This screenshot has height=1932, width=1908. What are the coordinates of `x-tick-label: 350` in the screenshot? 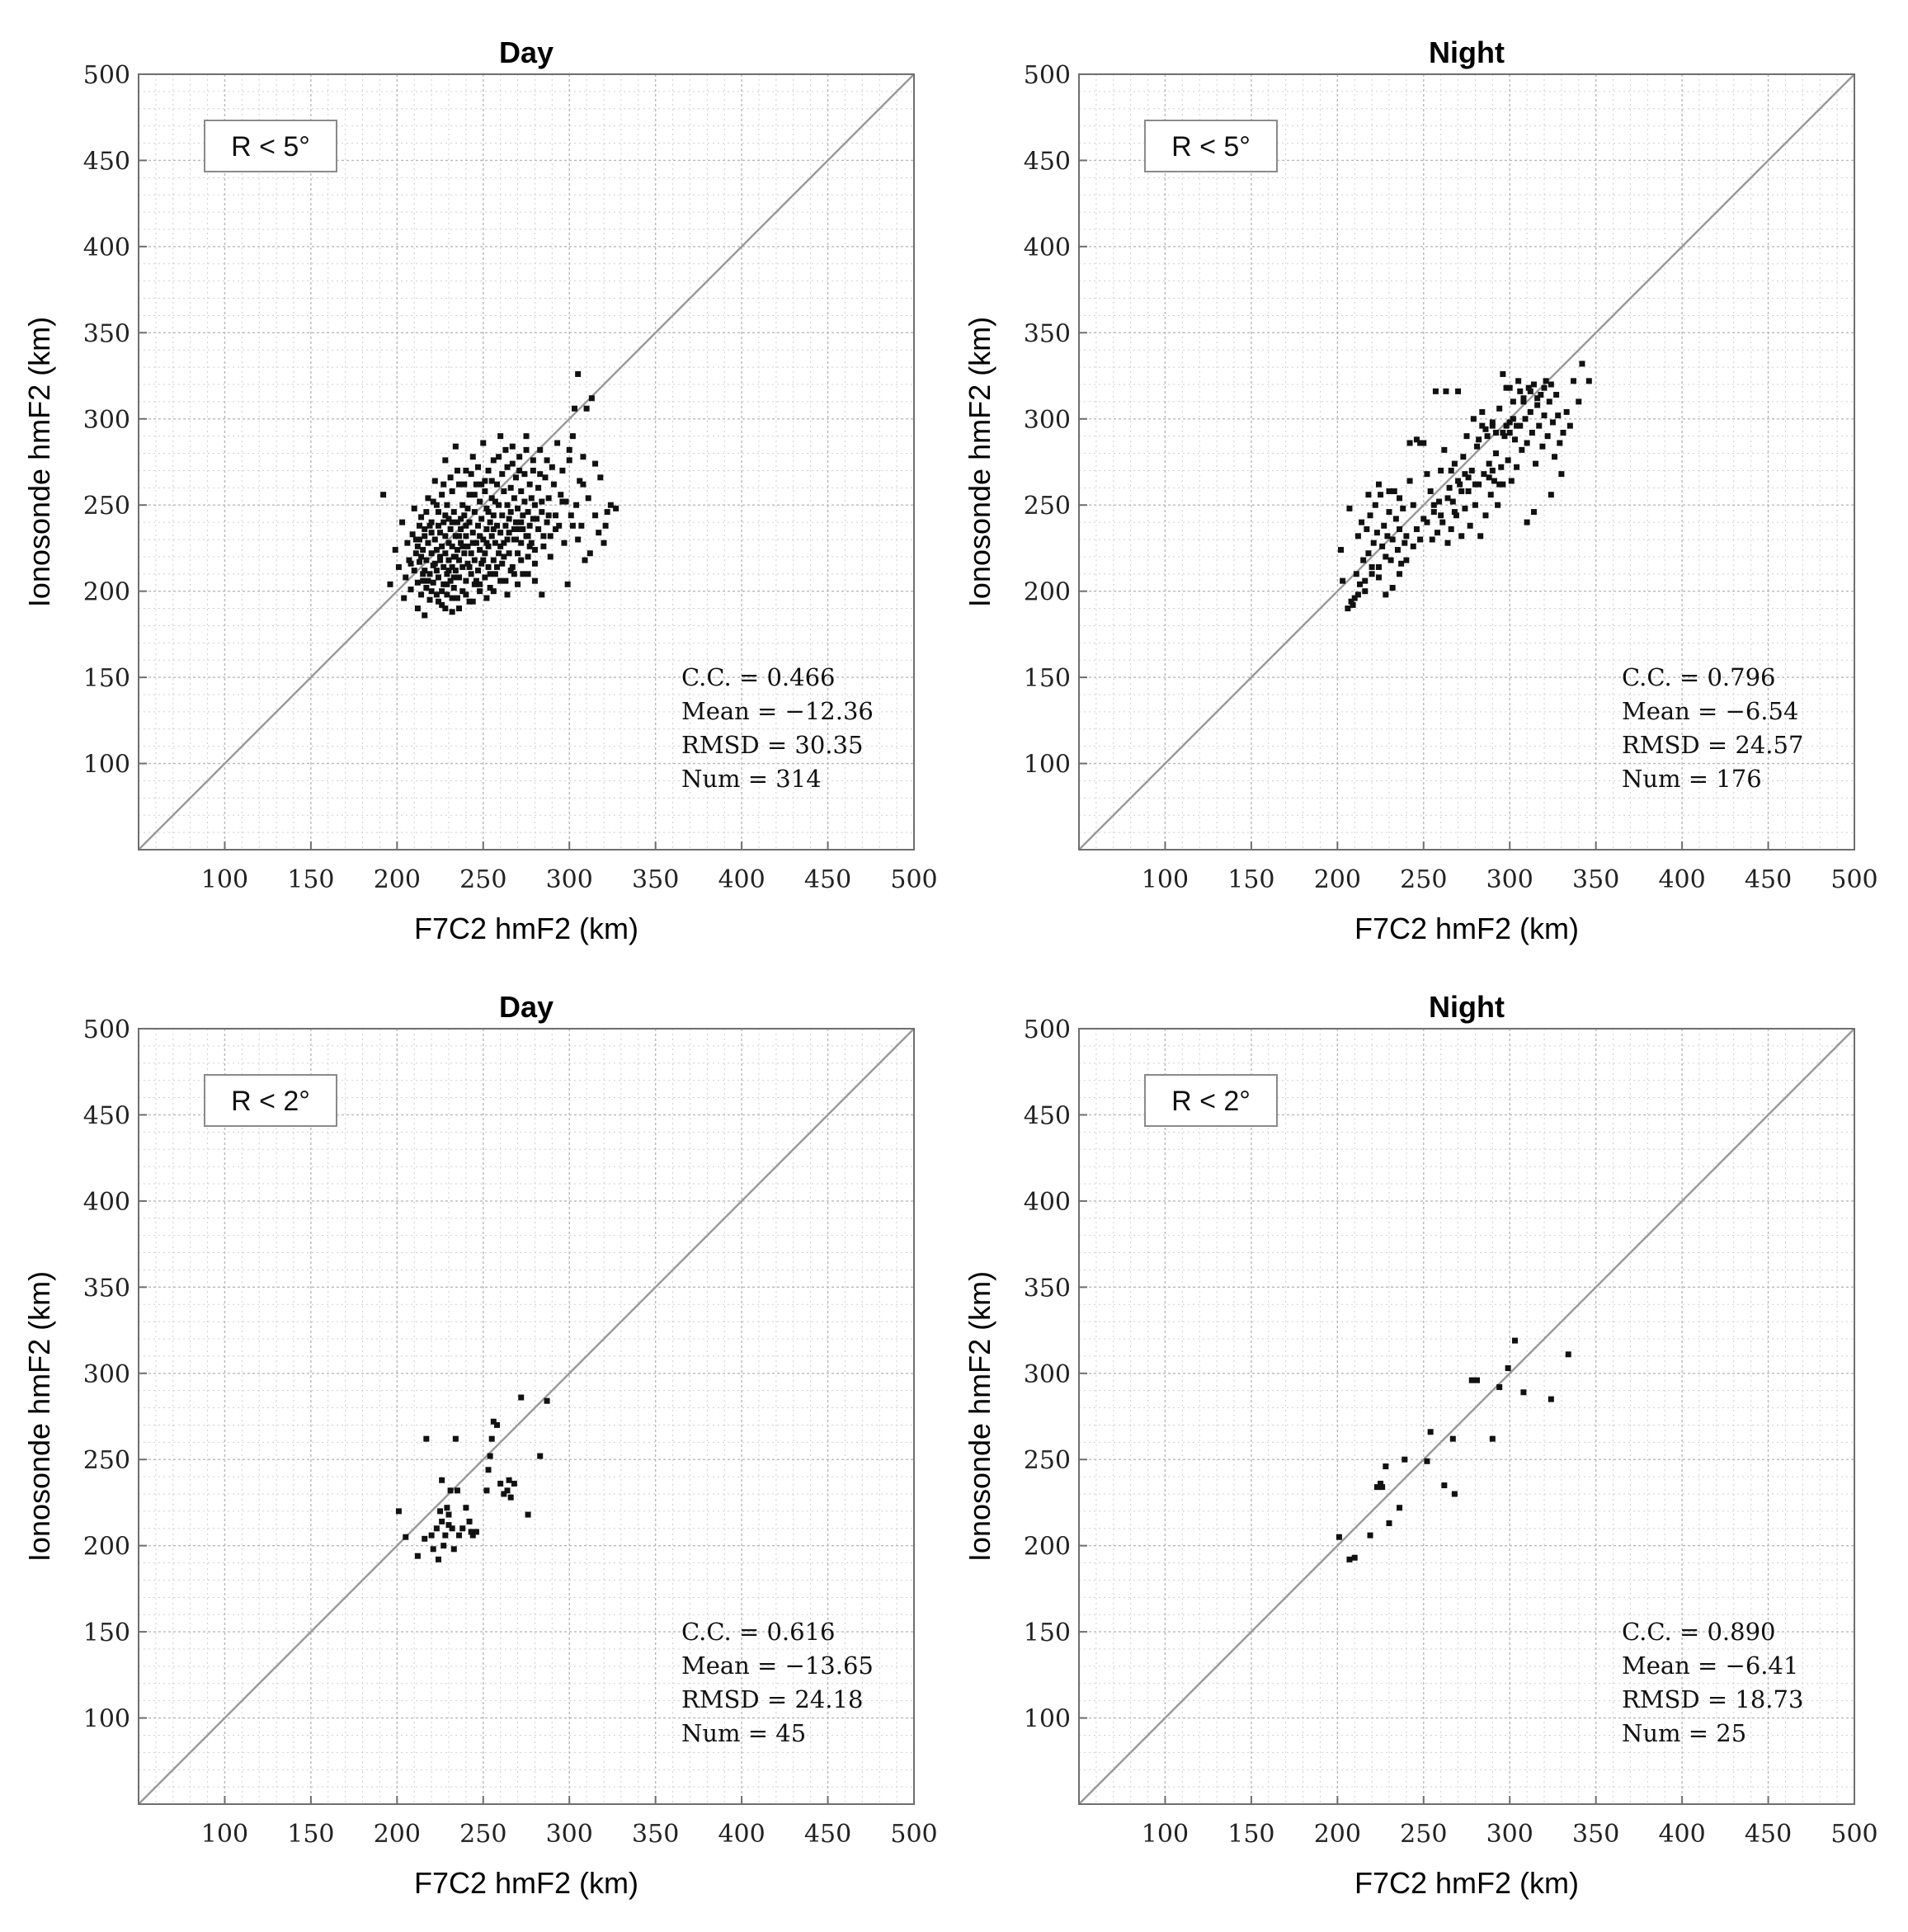 It's located at (1595, 1834).